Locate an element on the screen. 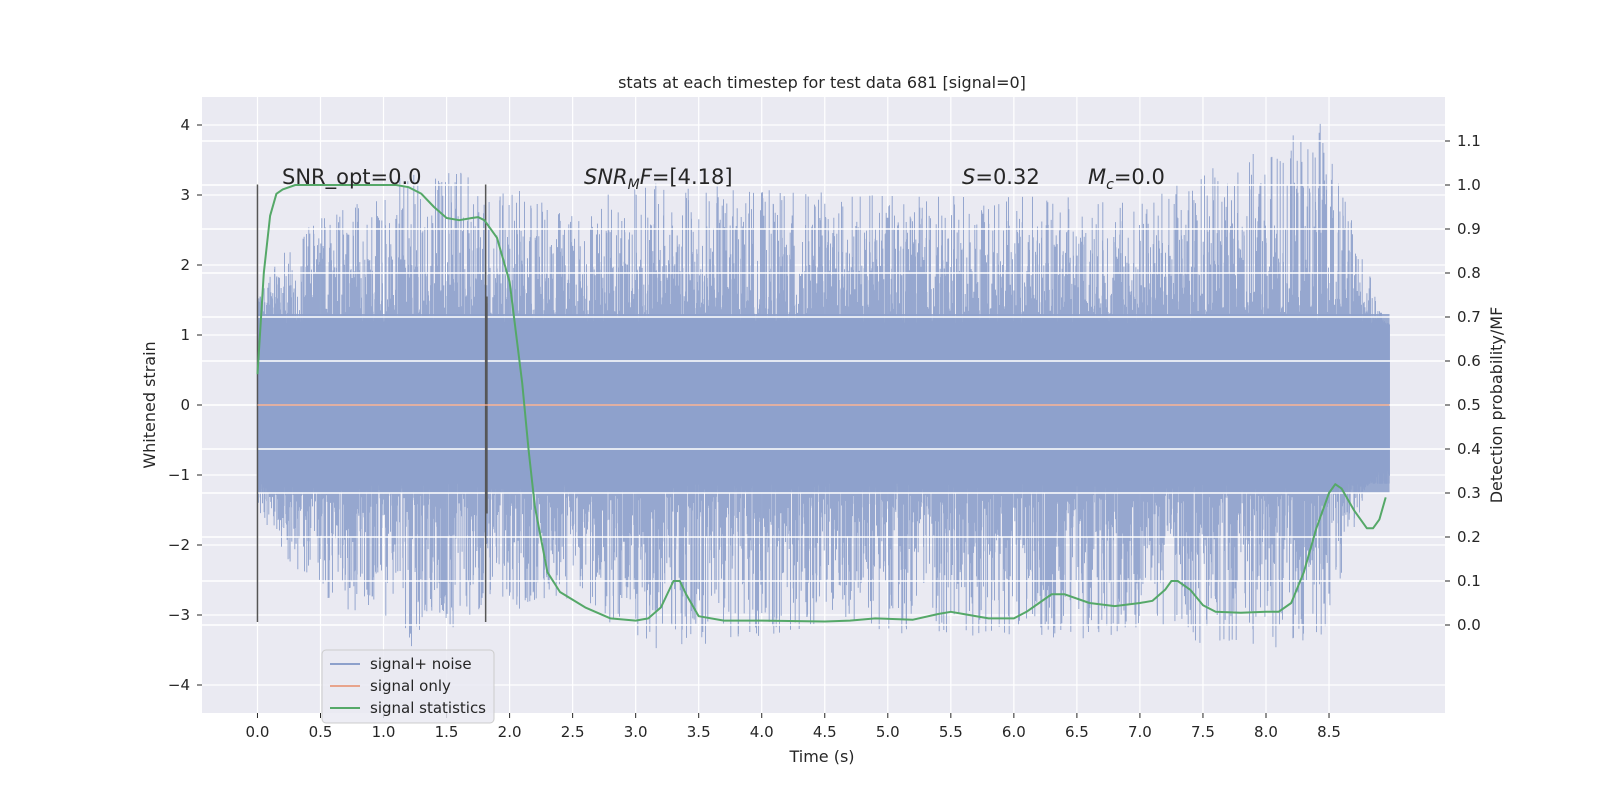  x-tick-label: 8.5 is located at coordinates (1329, 732).